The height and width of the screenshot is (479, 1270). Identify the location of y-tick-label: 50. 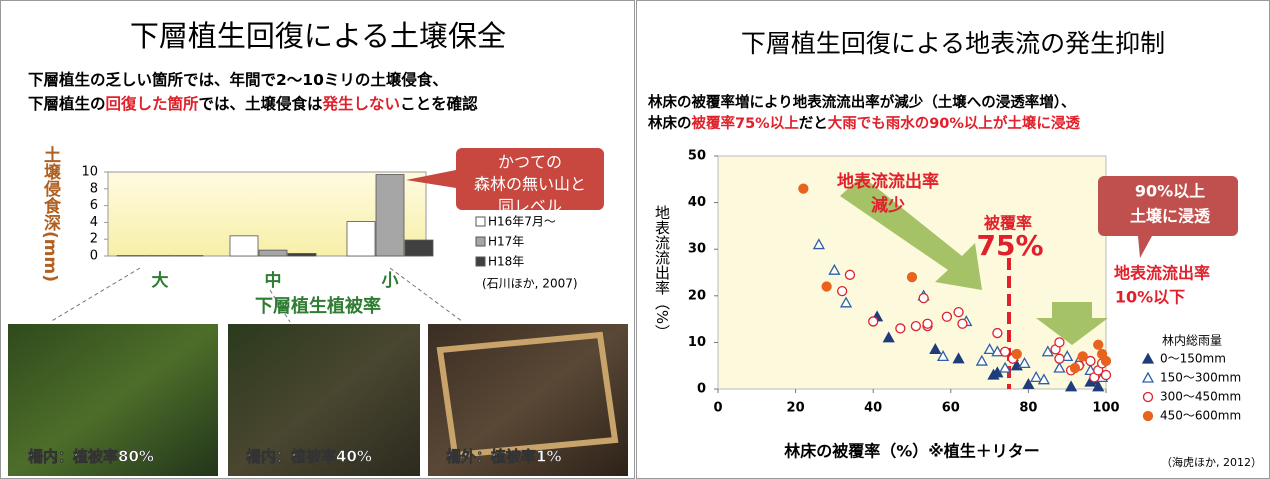
(697, 156).